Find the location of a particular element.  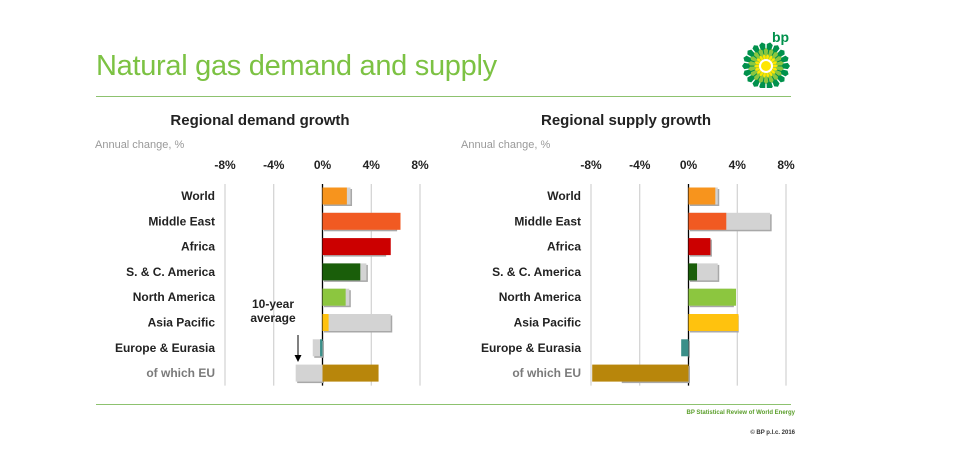

annotation-text: average is located at coordinates (273, 318).